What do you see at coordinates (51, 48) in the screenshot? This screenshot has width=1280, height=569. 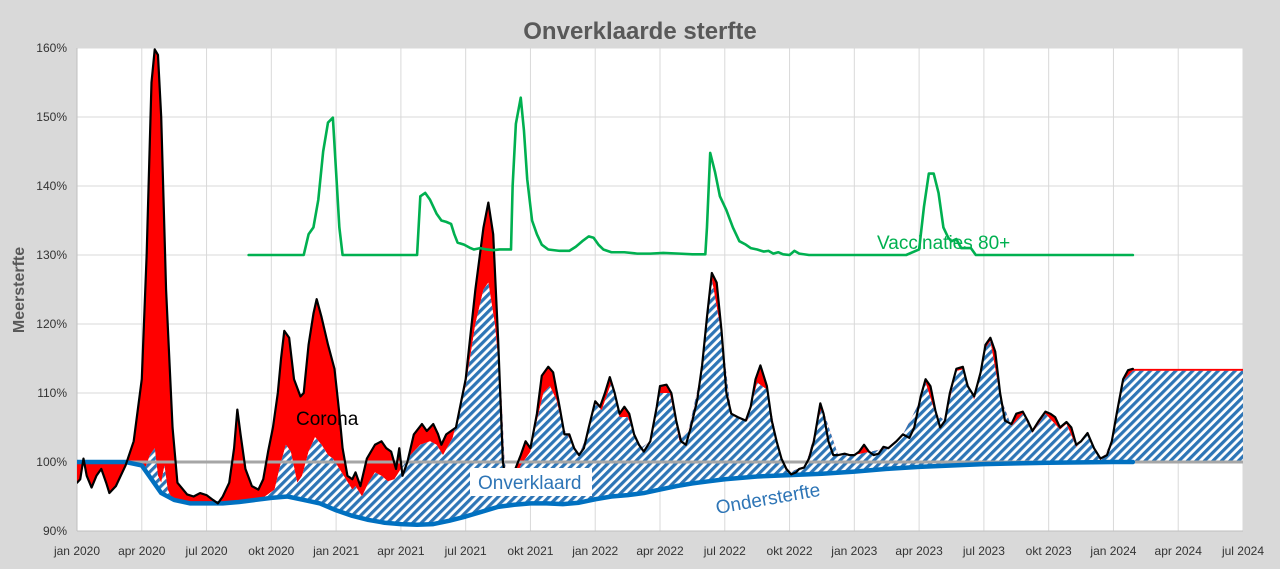 I see `y-tick-label: 160%` at bounding box center [51, 48].